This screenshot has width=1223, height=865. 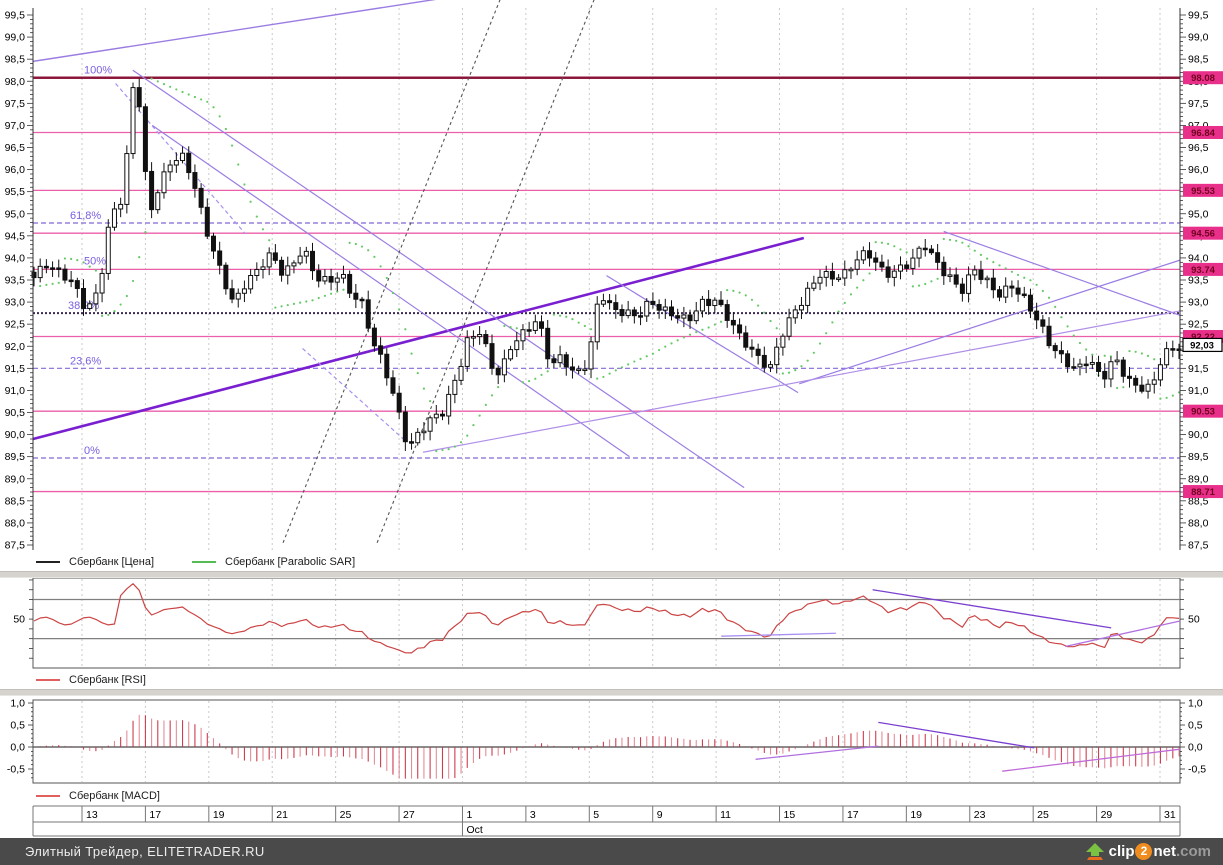 What do you see at coordinates (1198, 214) in the screenshot?
I see `svg-text: 95,0` at bounding box center [1198, 214].